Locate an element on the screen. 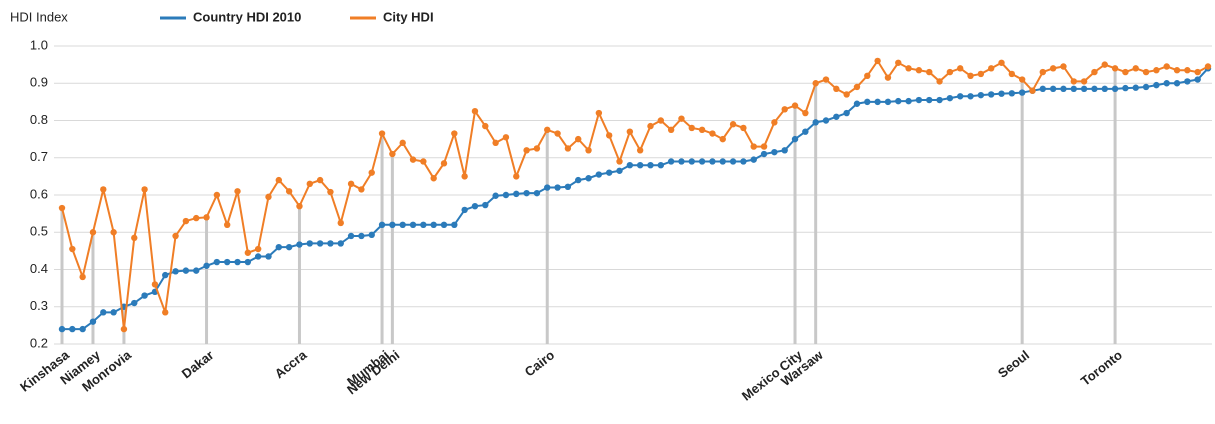 The height and width of the screenshot is (424, 1215). x-tick-label: Toronto is located at coordinates (1101, 367).